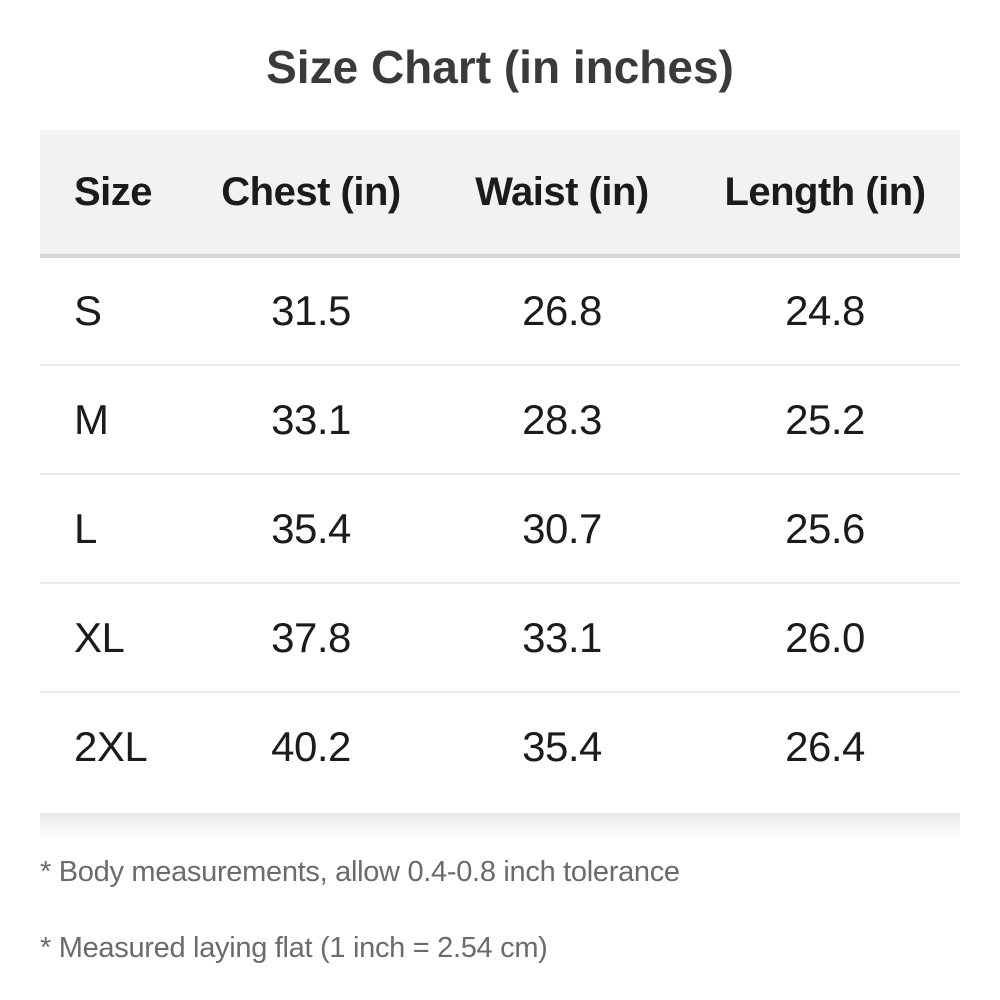 Image resolution: width=1000 pixels, height=1000 pixels. What do you see at coordinates (825, 746) in the screenshot?
I see `length-cell: 26.4` at bounding box center [825, 746].